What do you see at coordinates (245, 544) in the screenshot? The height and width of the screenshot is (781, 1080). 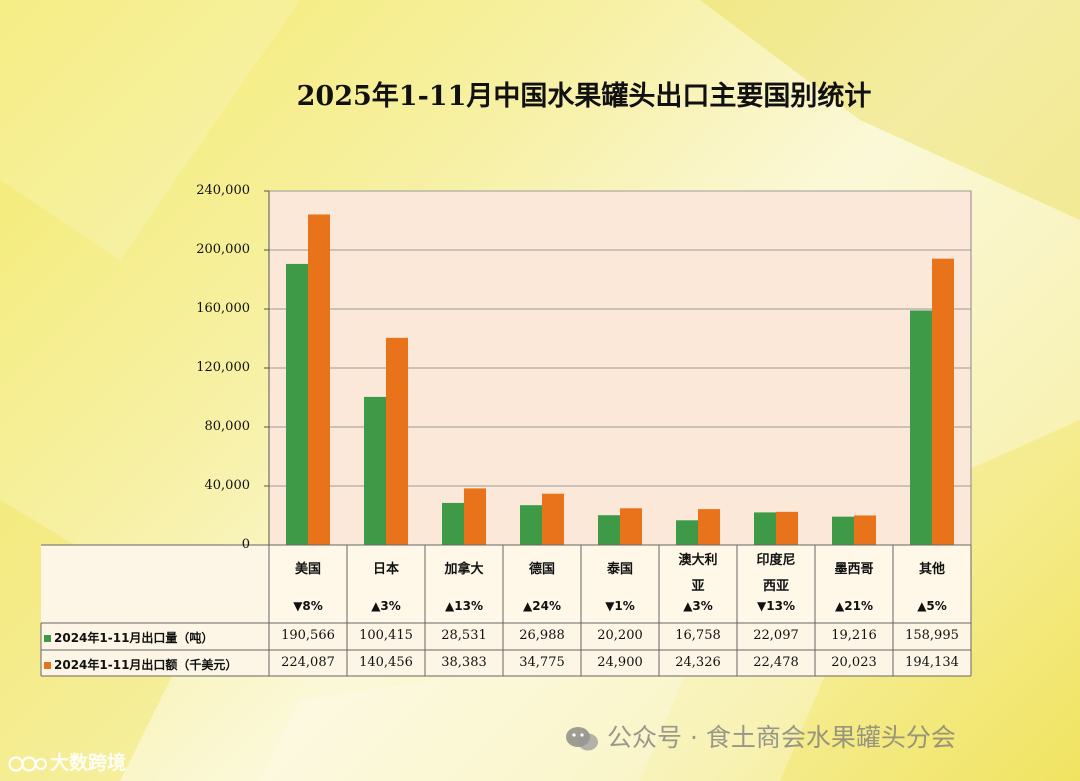 I see `y-tick-label: 0` at bounding box center [245, 544].